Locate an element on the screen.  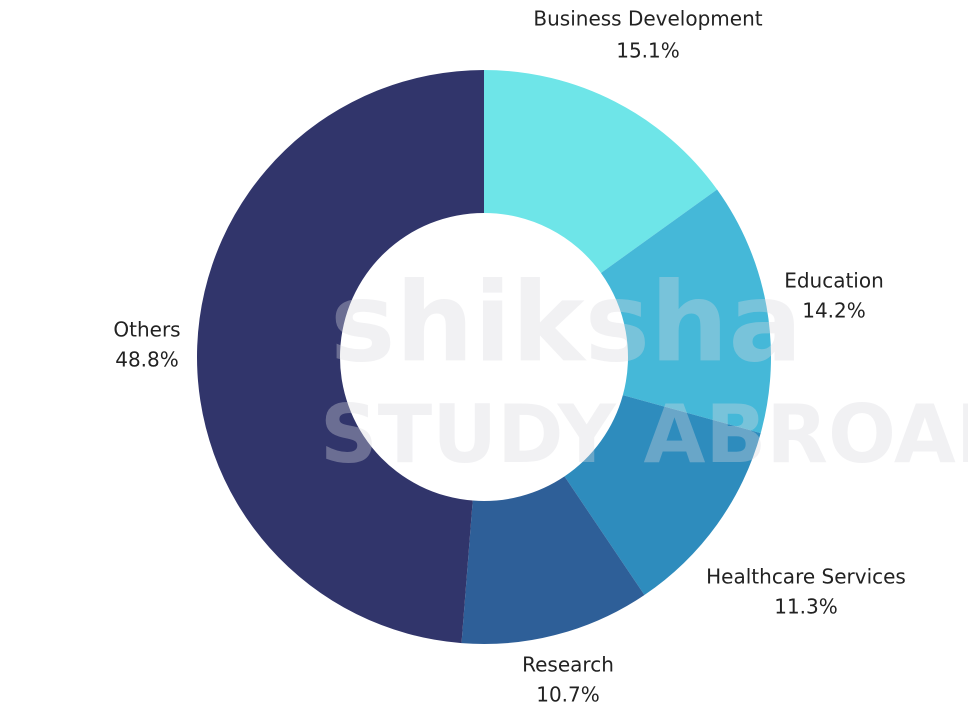
slice-label: Business Development is located at coordinates (647, 19).